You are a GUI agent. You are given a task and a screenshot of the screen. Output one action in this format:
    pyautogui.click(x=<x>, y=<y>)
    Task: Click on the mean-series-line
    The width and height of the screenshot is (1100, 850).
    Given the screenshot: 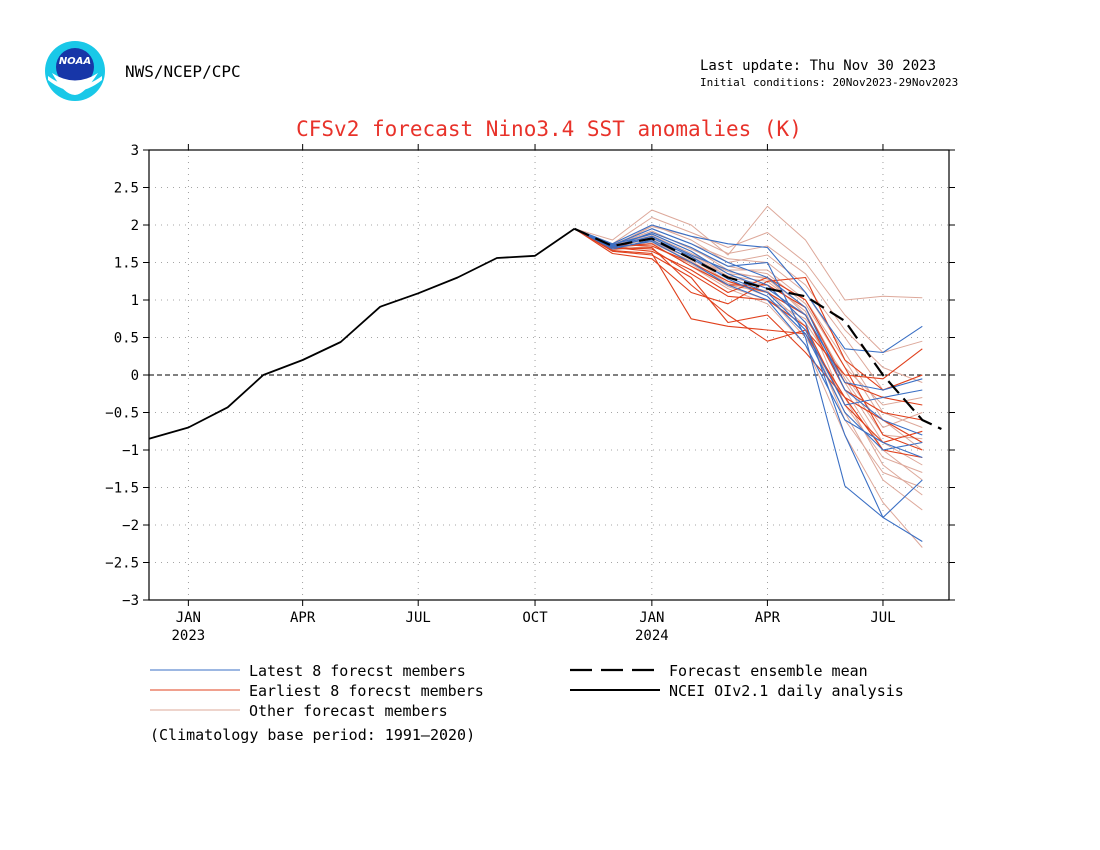 What is the action you would take?
    pyautogui.click(x=757, y=328)
    